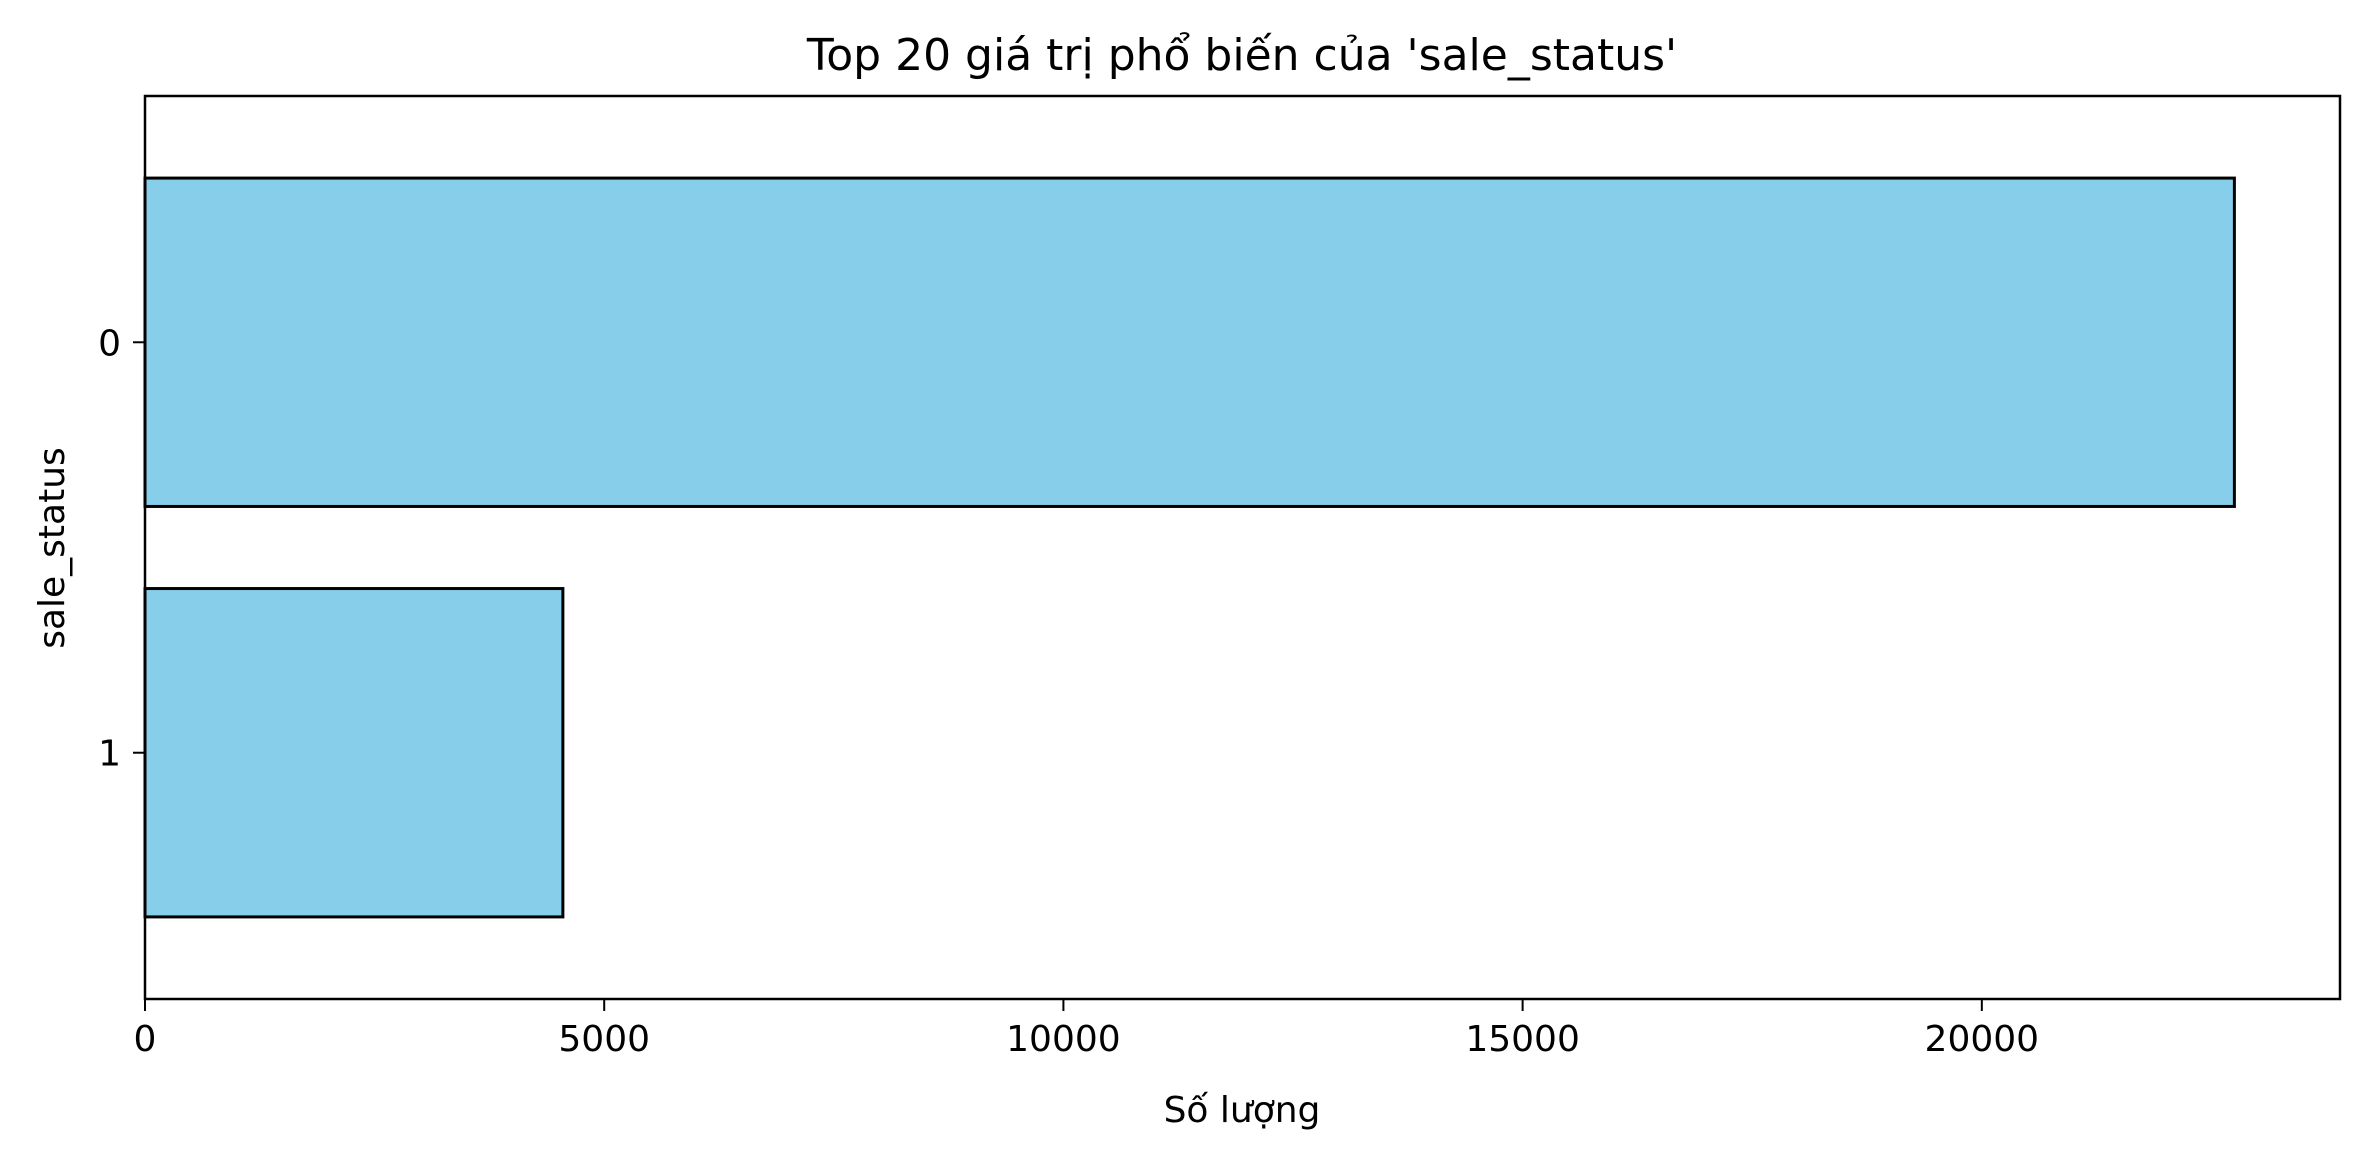  I want to click on x-axis-label: Số lượng, so click(1242, 1110).